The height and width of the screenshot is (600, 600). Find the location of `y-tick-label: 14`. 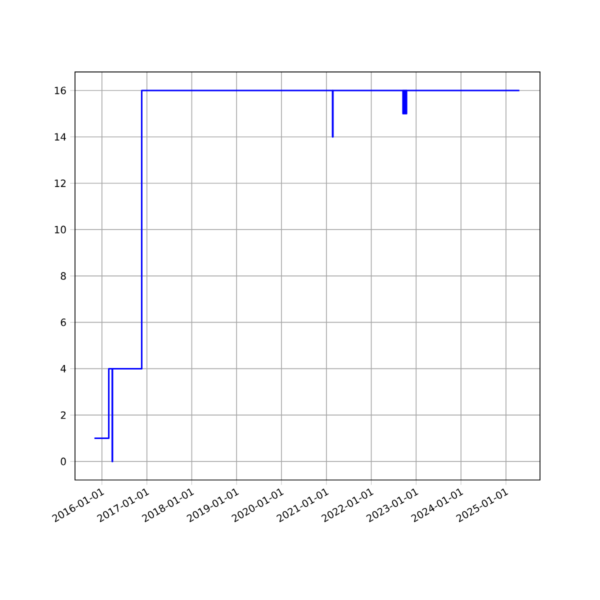

y-tick-label: 14 is located at coordinates (60, 137).